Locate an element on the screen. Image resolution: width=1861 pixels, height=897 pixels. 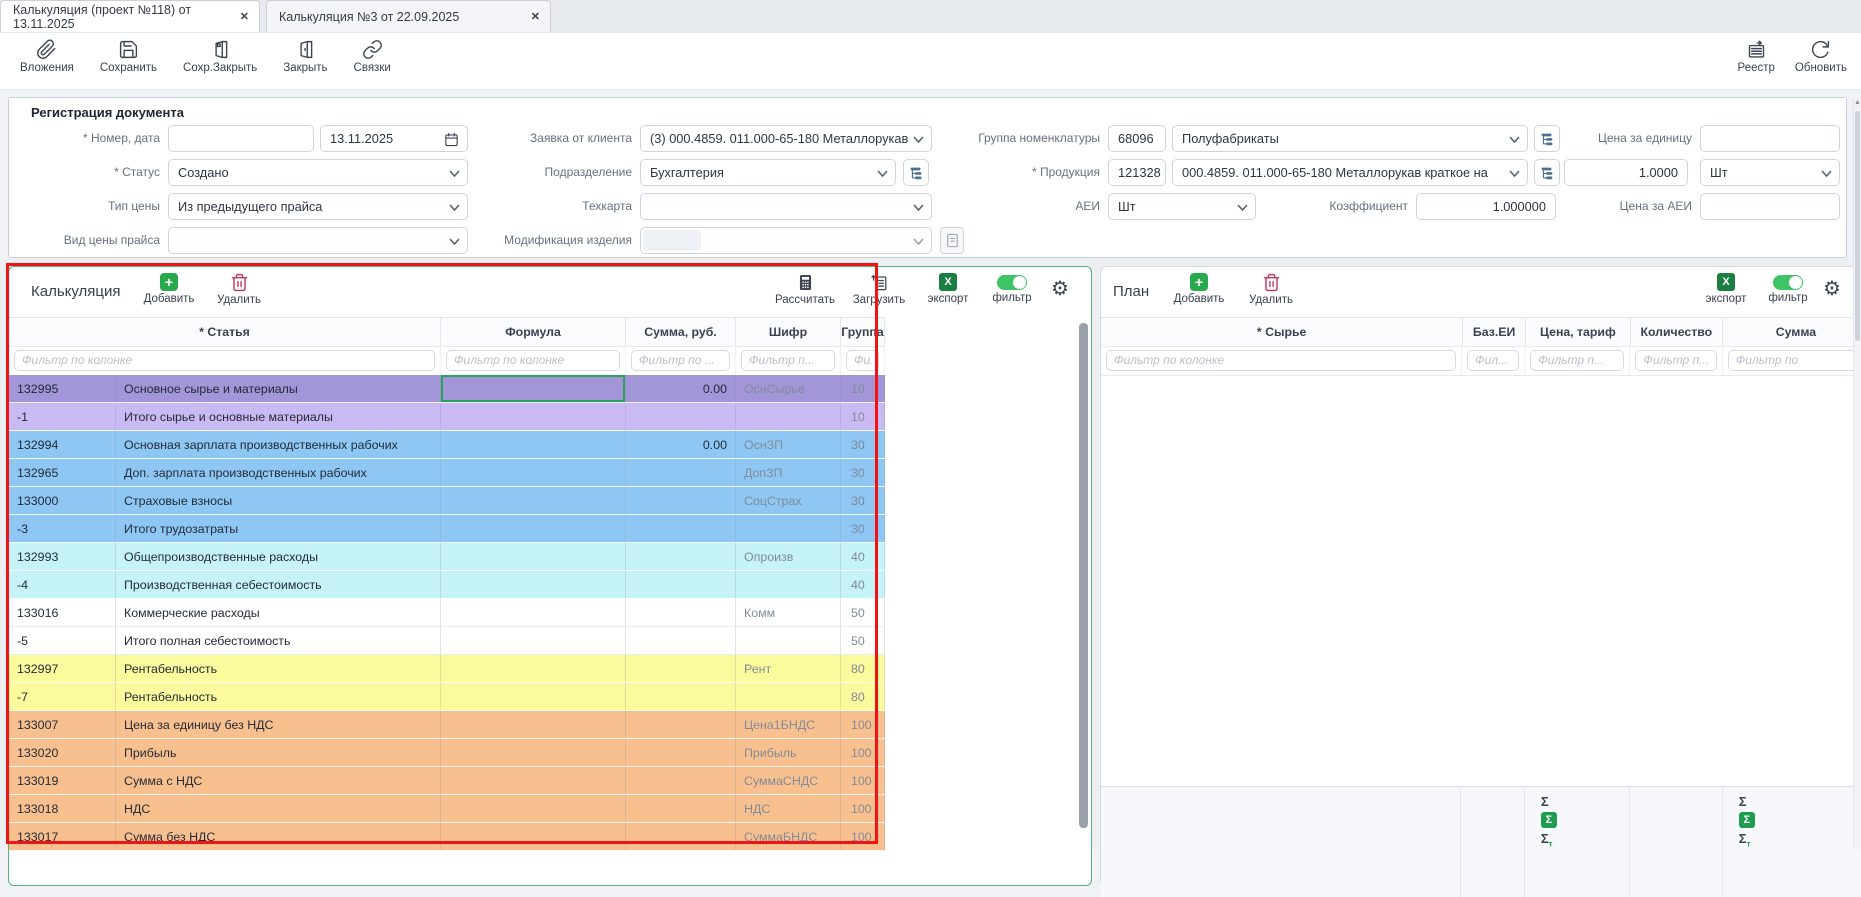
product-code-input: 121328 is located at coordinates (1137, 172).